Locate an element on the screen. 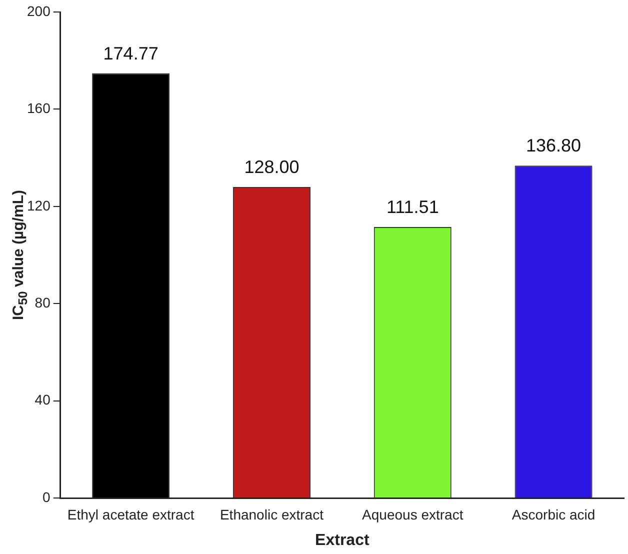  x-tick-label: Ascorbic acid is located at coordinates (554, 514).